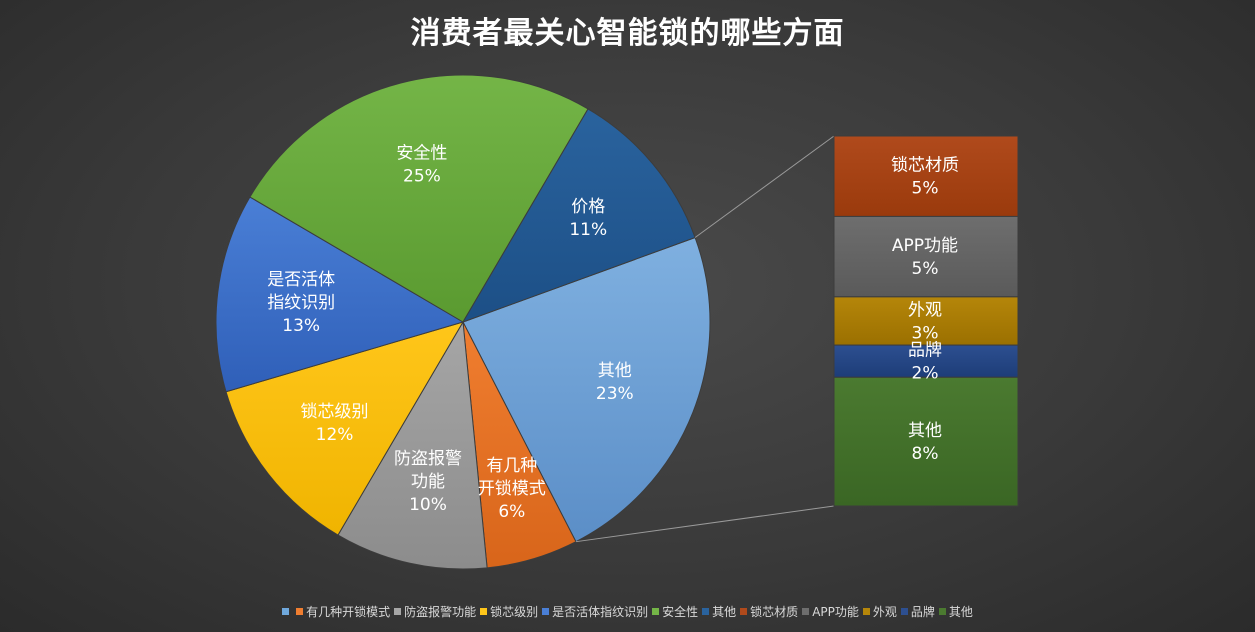  I want to click on bar-data-label: 锁芯材质 5%, so click(925, 177).